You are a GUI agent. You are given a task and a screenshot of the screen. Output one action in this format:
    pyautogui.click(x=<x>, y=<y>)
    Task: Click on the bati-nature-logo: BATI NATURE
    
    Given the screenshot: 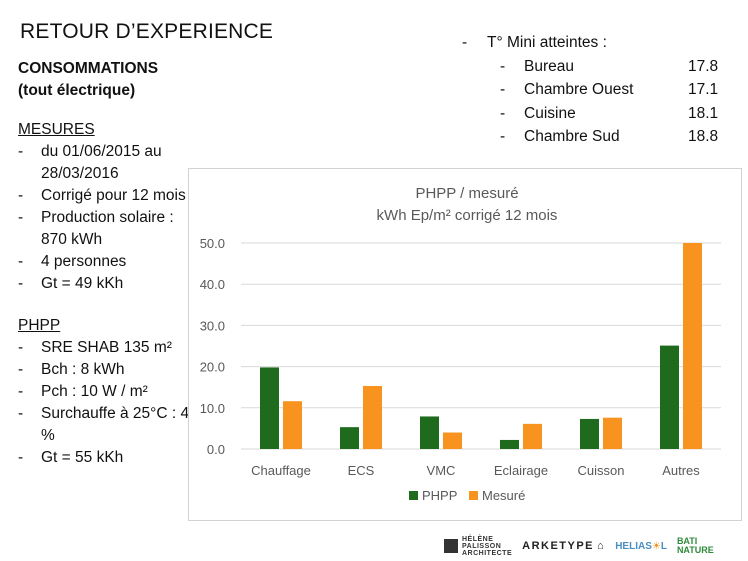 What is the action you would take?
    pyautogui.click(x=706, y=546)
    